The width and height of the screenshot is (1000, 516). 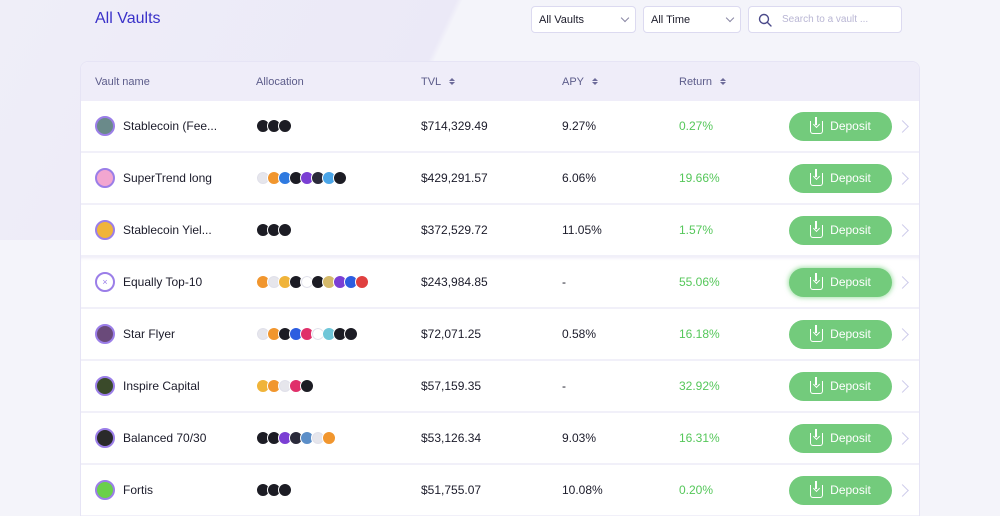 What do you see at coordinates (562, 19) in the screenshot?
I see `vault-type-select-value: All Vaults` at bounding box center [562, 19].